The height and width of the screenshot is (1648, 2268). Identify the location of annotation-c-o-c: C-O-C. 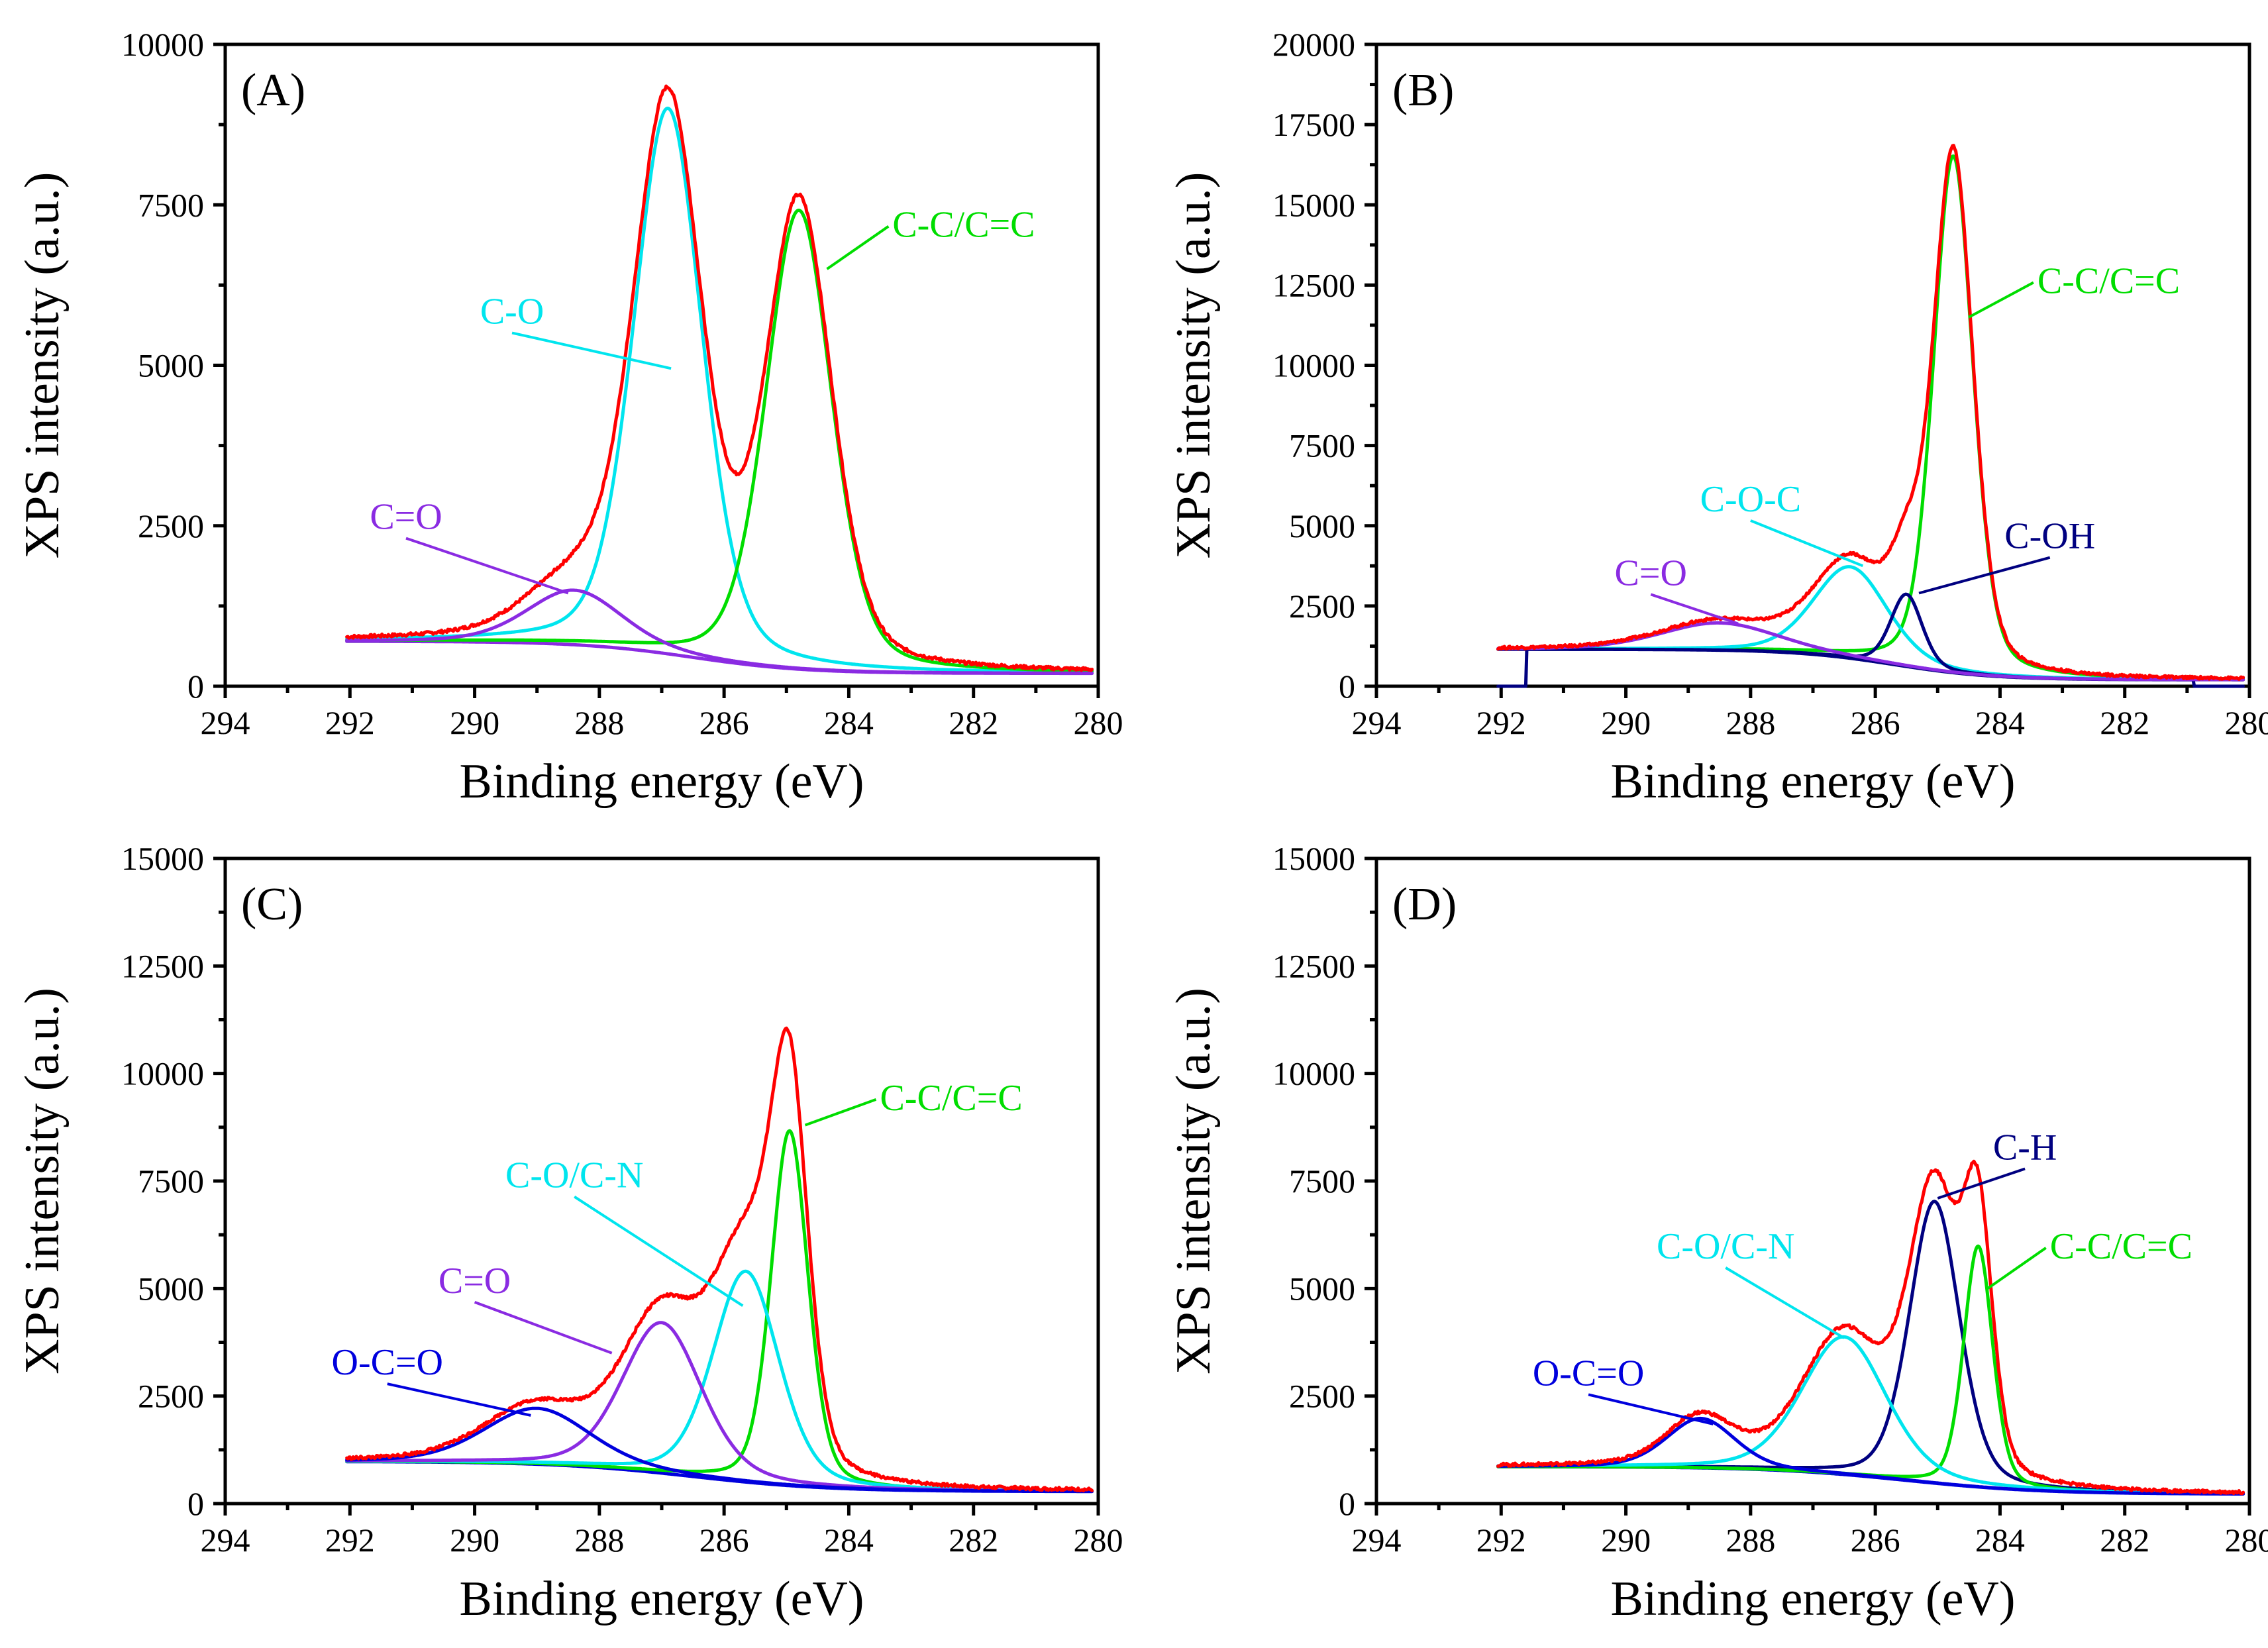
(1750, 500).